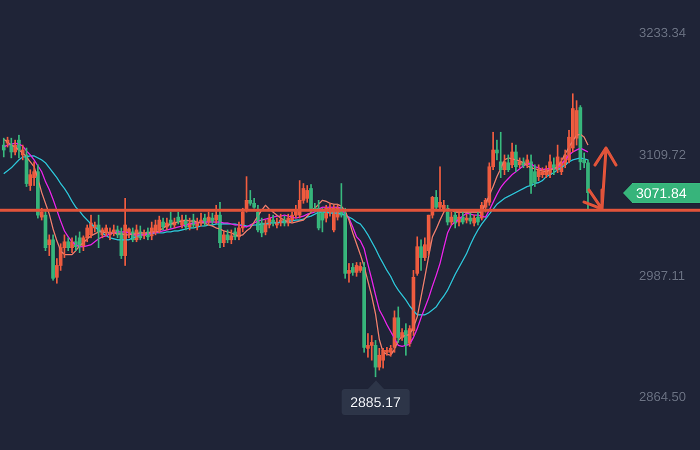 Image resolution: width=700 pixels, height=450 pixels. I want to click on annotation: 2885.17, so click(375, 402).